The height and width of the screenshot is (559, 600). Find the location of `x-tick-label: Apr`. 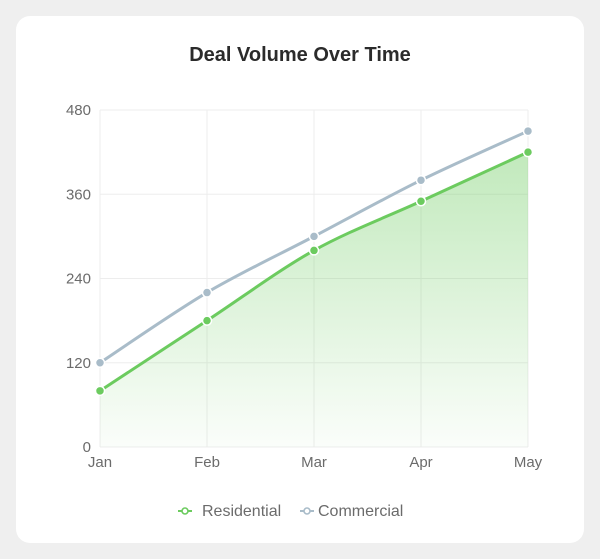

x-tick-label: Apr is located at coordinates (420, 462).